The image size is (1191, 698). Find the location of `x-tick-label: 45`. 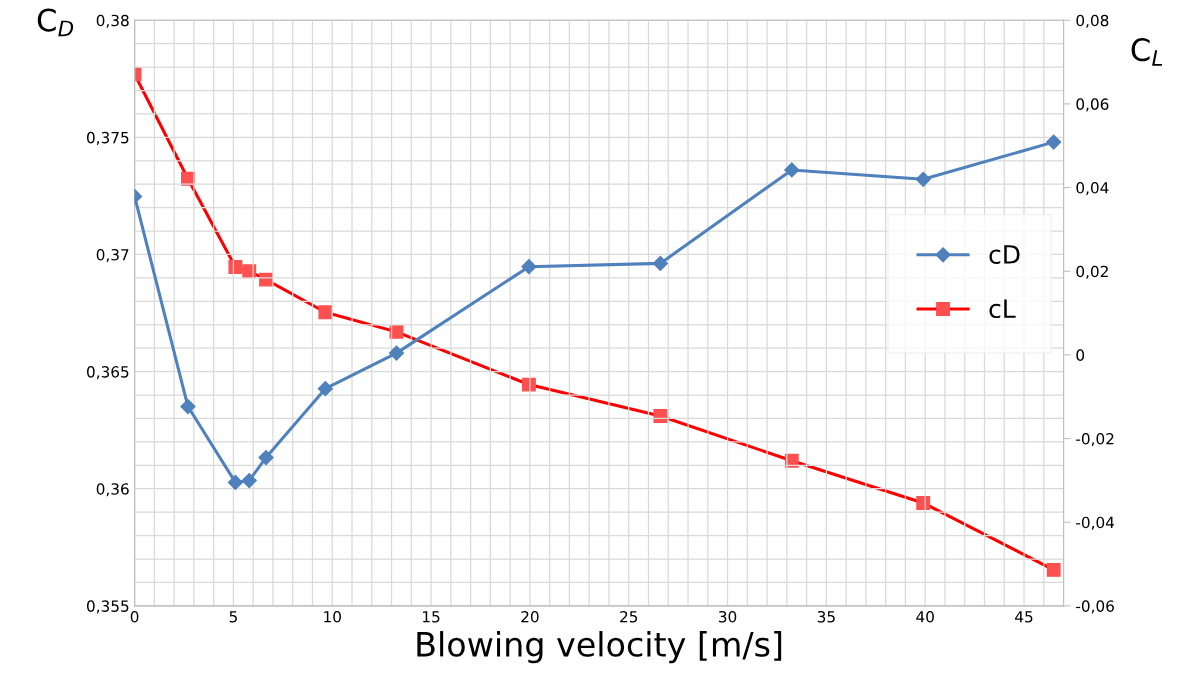

x-tick-label: 45 is located at coordinates (1024, 617).